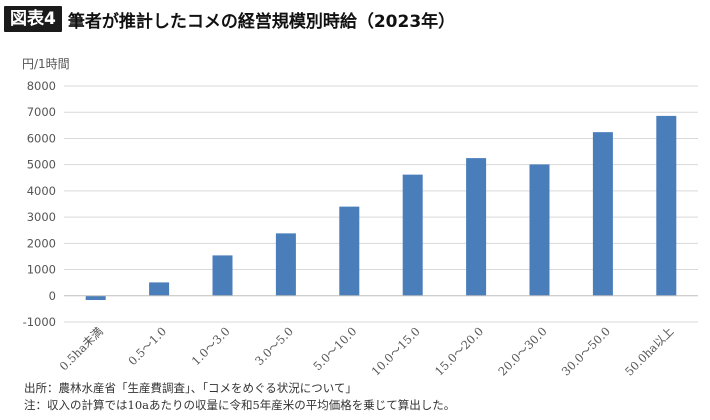  Describe the element at coordinates (41, 112) in the screenshot. I see `y-tick-label: 7000` at that location.